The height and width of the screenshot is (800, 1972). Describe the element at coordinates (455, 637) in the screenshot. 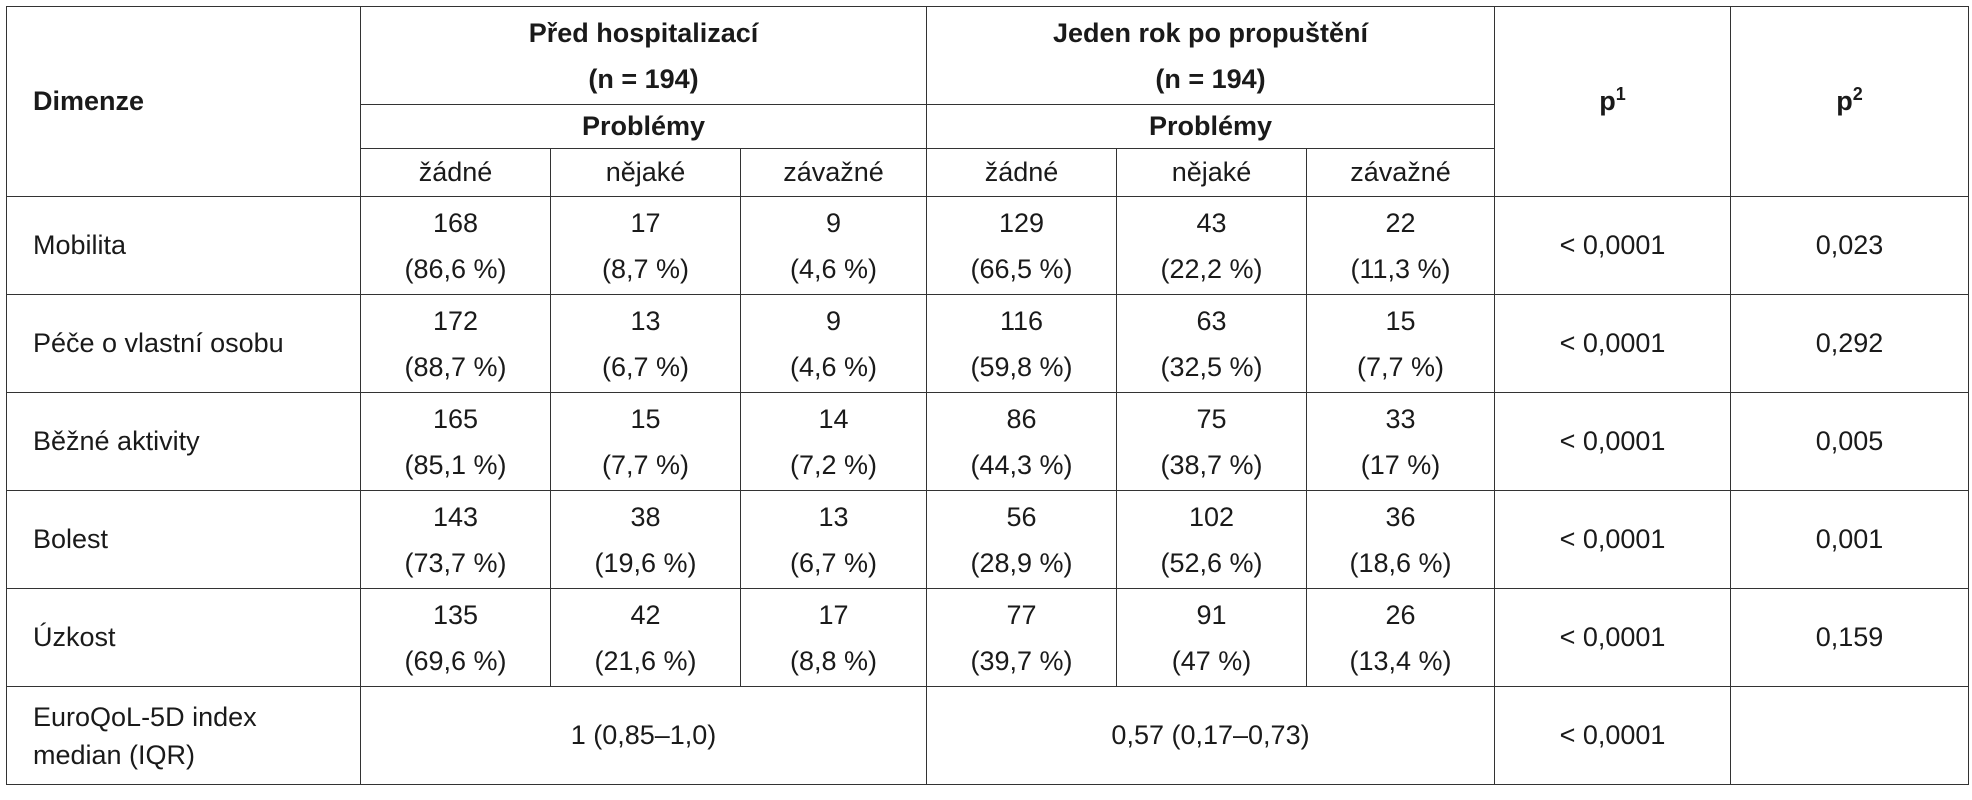

I see `value-cell: 135 (69,6 %)` at that location.